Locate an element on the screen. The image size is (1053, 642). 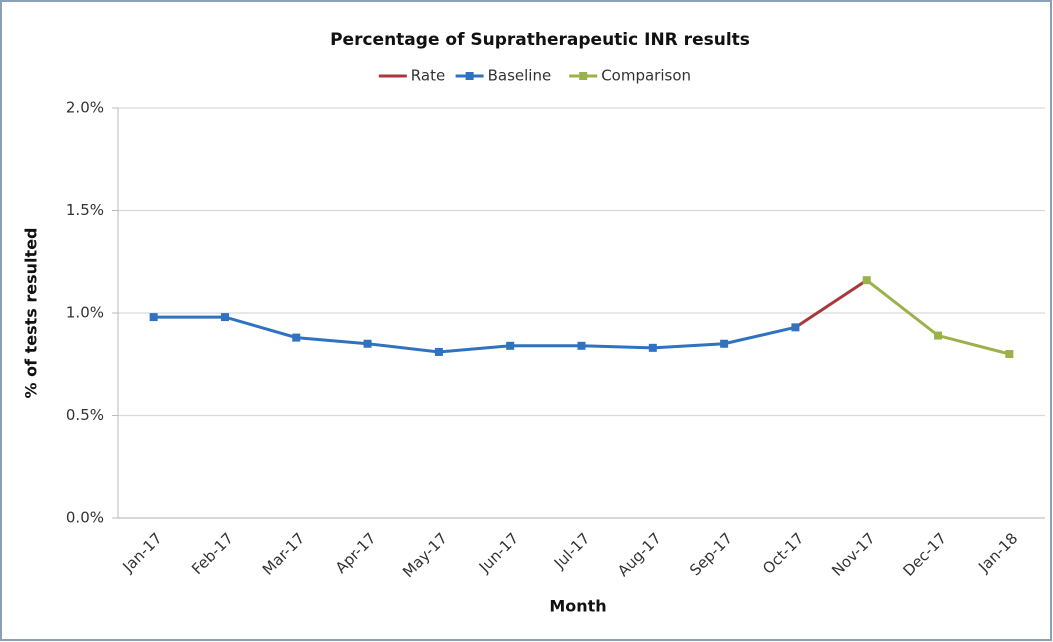
y-tick-label: 1.5% is located at coordinates (85, 210).